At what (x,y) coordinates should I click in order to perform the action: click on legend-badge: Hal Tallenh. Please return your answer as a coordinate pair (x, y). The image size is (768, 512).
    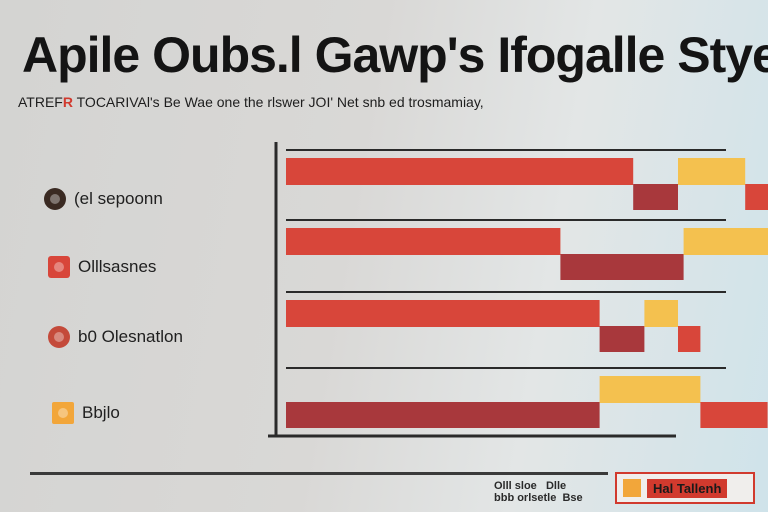
    Looking at the image, I should click on (685, 488).